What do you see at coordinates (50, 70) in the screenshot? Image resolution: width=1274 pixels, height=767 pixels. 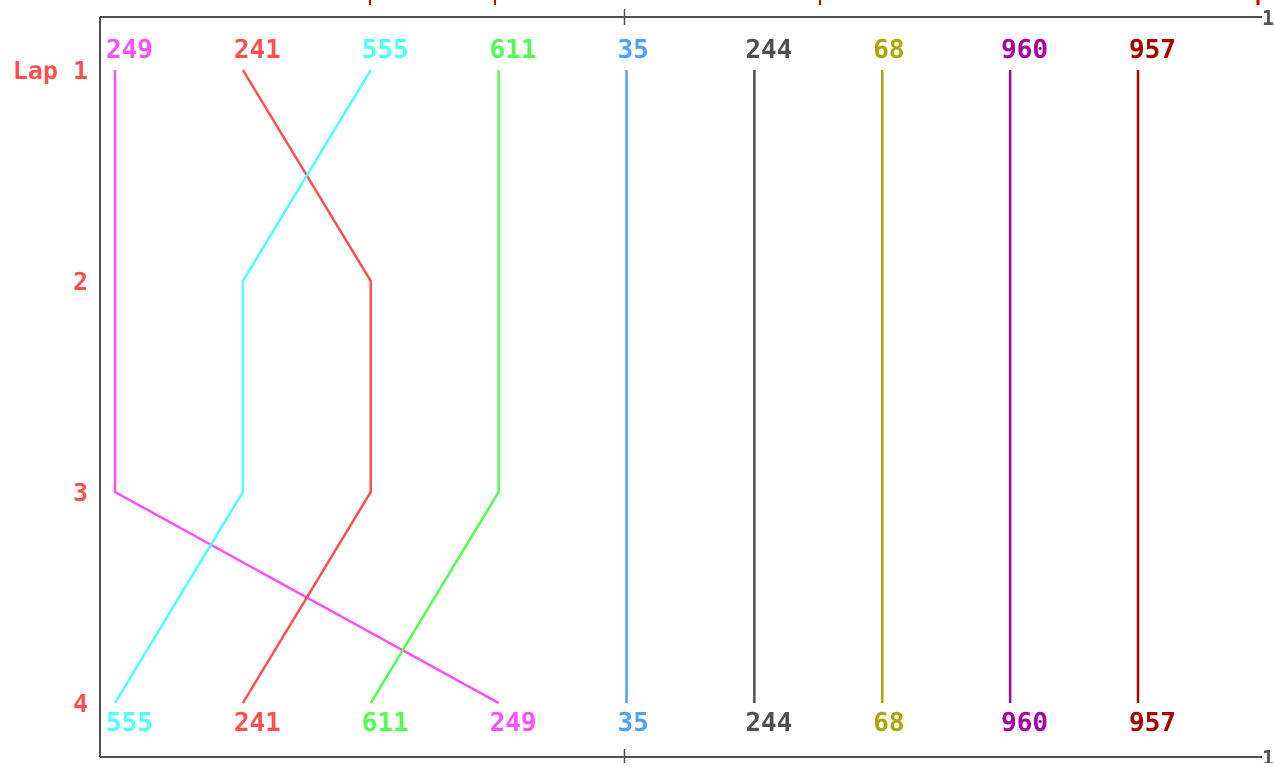 I see `lap-label-1: Lap 1` at bounding box center [50, 70].